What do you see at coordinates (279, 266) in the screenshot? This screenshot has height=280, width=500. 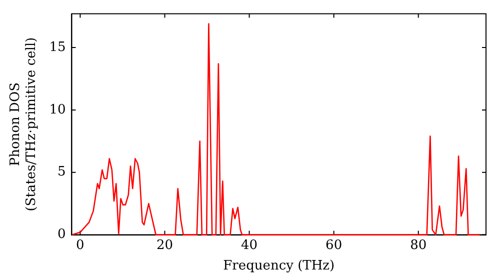 I see `x-axis-title: Frequency (THz)` at bounding box center [279, 266].